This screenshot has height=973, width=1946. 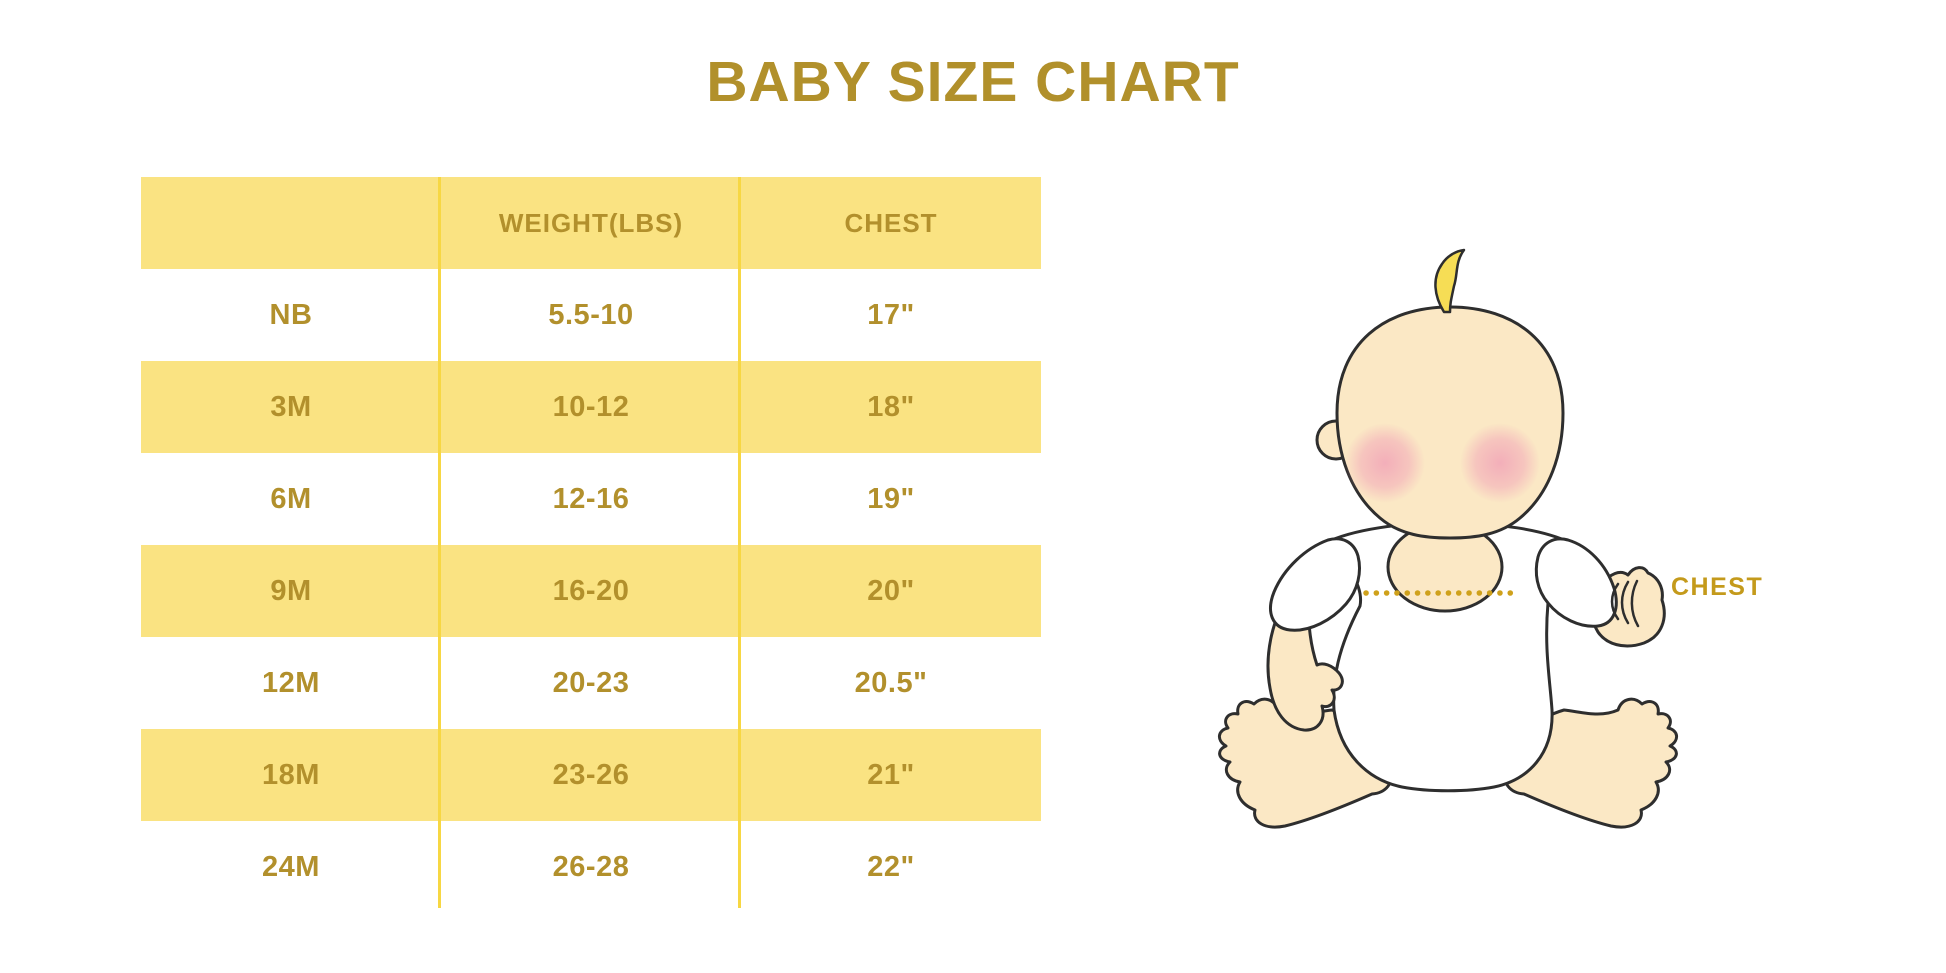 I want to click on chest-label: CHEST, so click(x=1717, y=587).